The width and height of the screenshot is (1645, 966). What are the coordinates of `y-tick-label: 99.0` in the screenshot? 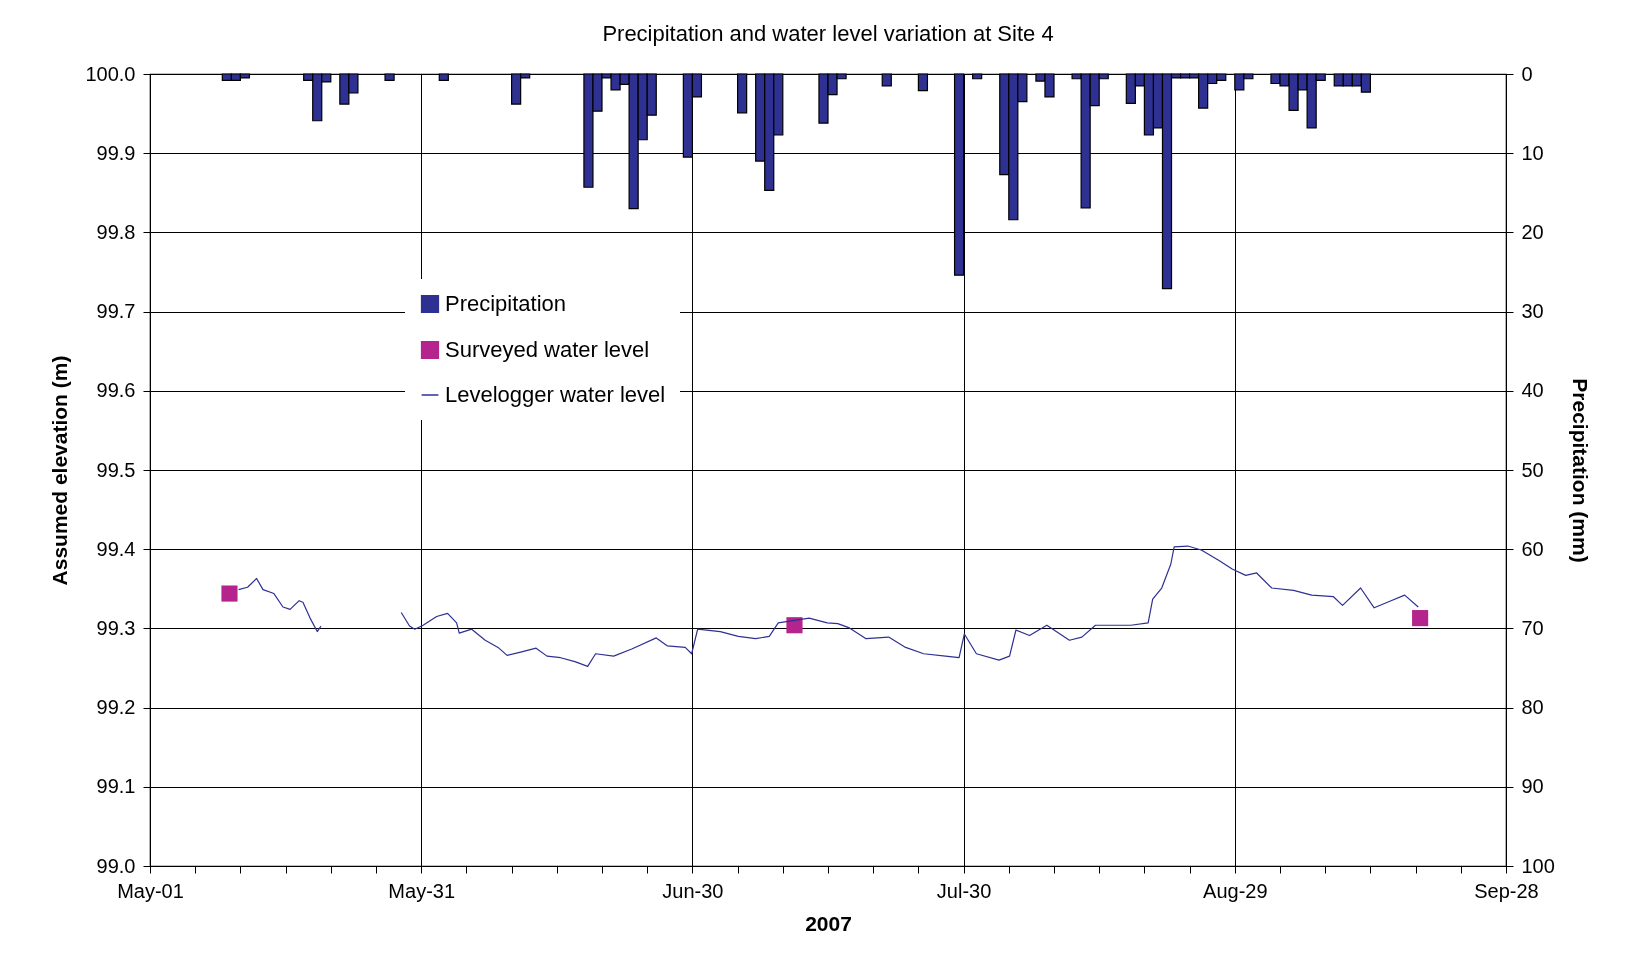 It's located at (116, 865).